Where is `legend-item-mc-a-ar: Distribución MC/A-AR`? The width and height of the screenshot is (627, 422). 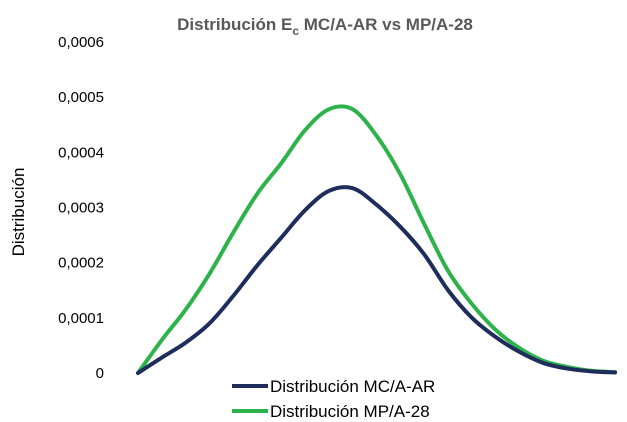
legend-item-mc-a-ar: Distribución MC/A-AR is located at coordinates (333, 386).